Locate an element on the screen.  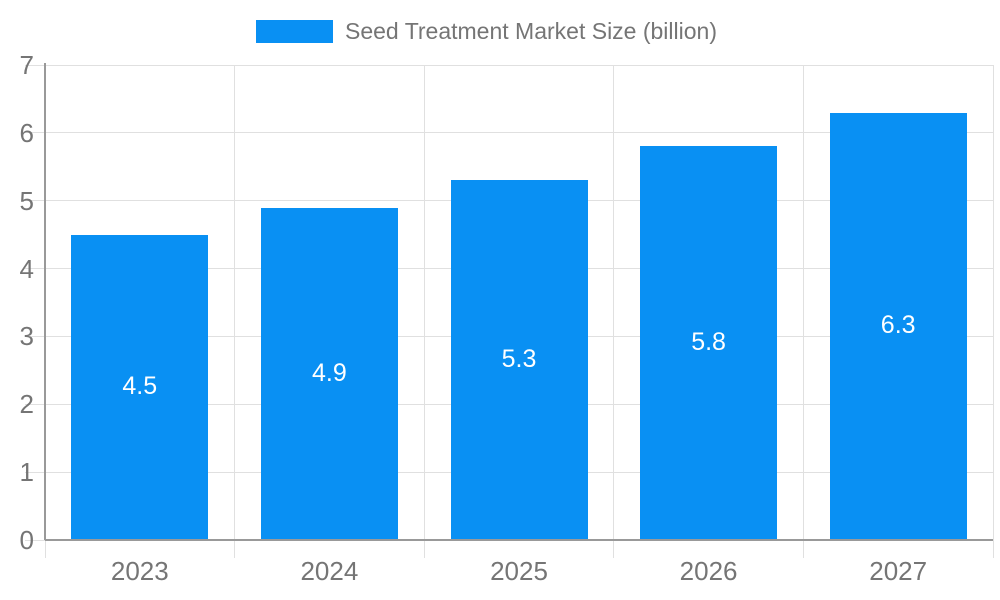
bar-value-label: 4.5 is located at coordinates (140, 386).